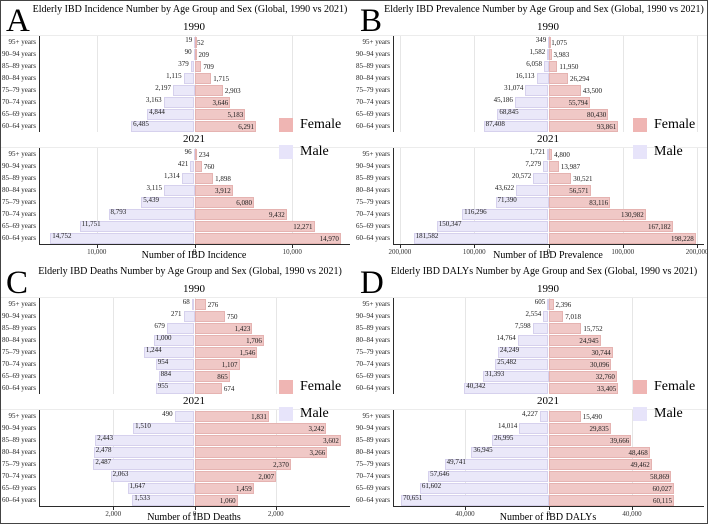 This screenshot has width=708, height=524. I want to click on bar-value-label: 29,835, so click(599, 429).